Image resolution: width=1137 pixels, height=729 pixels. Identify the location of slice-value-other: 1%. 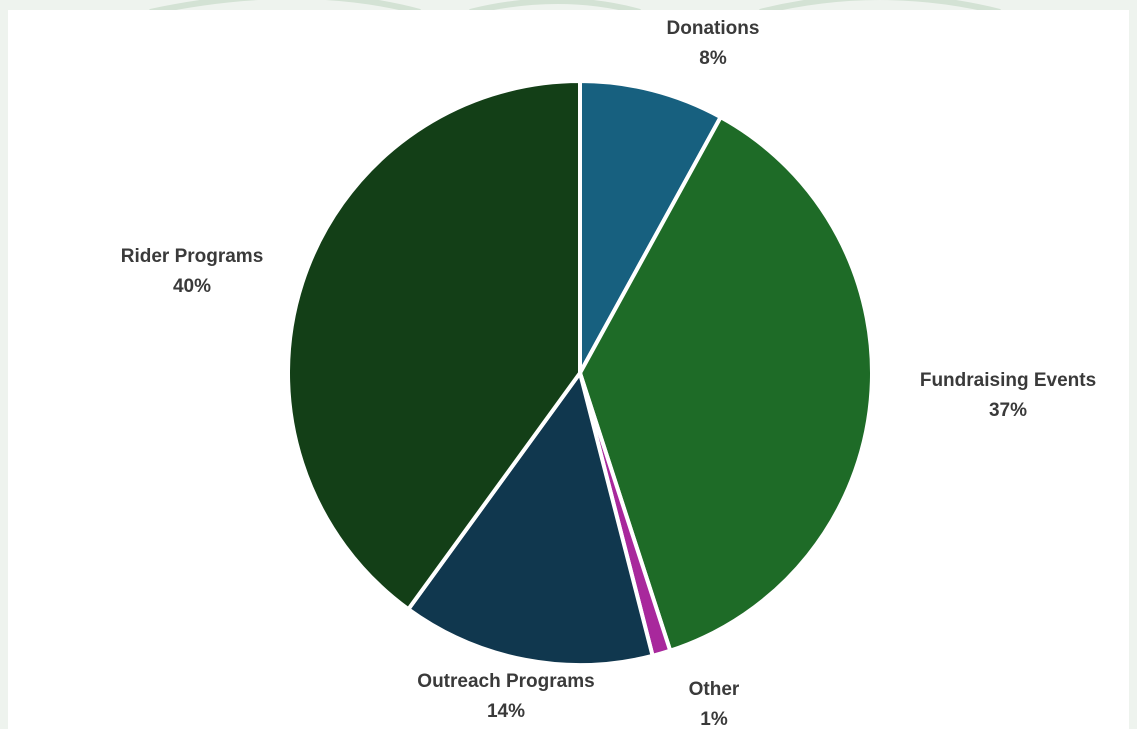
(714, 719).